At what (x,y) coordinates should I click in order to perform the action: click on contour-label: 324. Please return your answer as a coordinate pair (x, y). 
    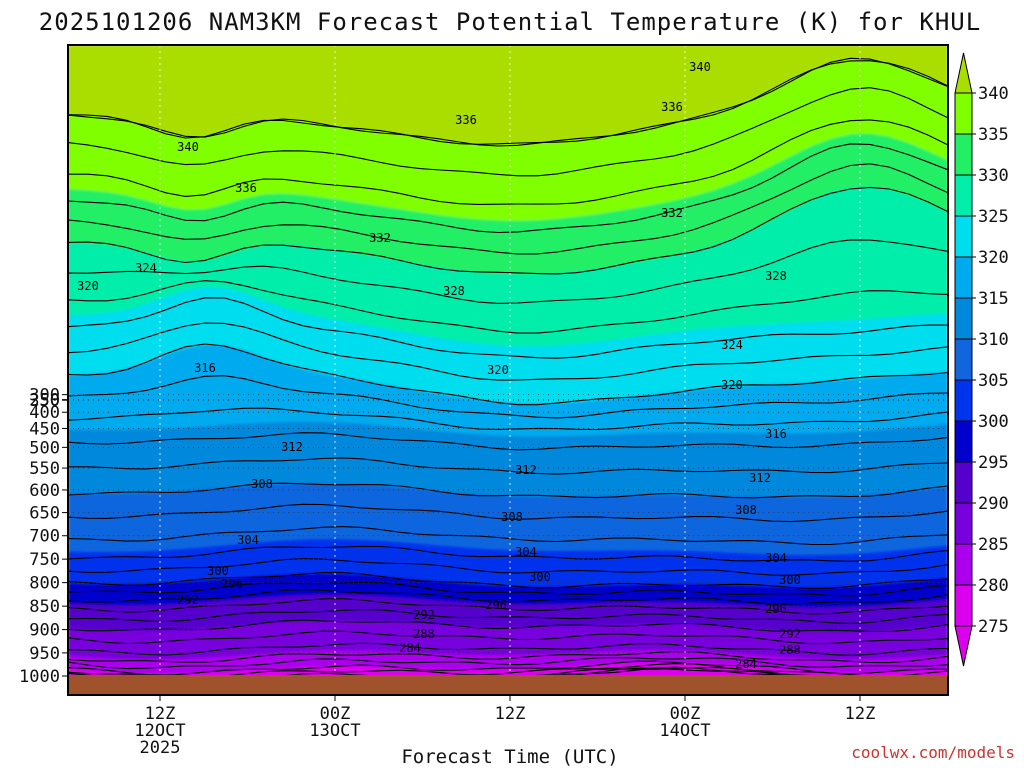
    Looking at the image, I should click on (146, 268).